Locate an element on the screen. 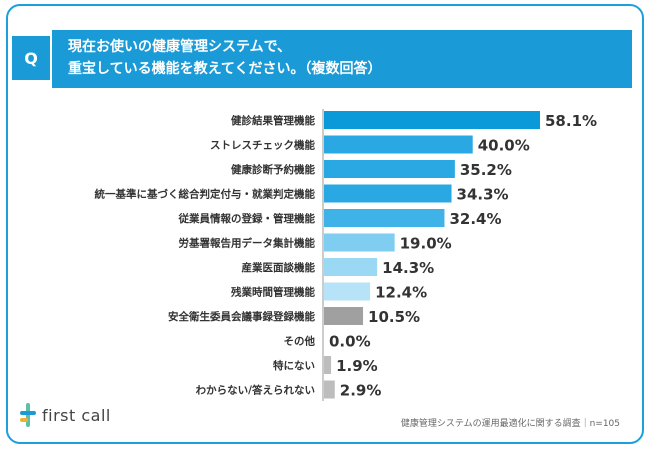  brand-logo: first call is located at coordinates (65, 415).